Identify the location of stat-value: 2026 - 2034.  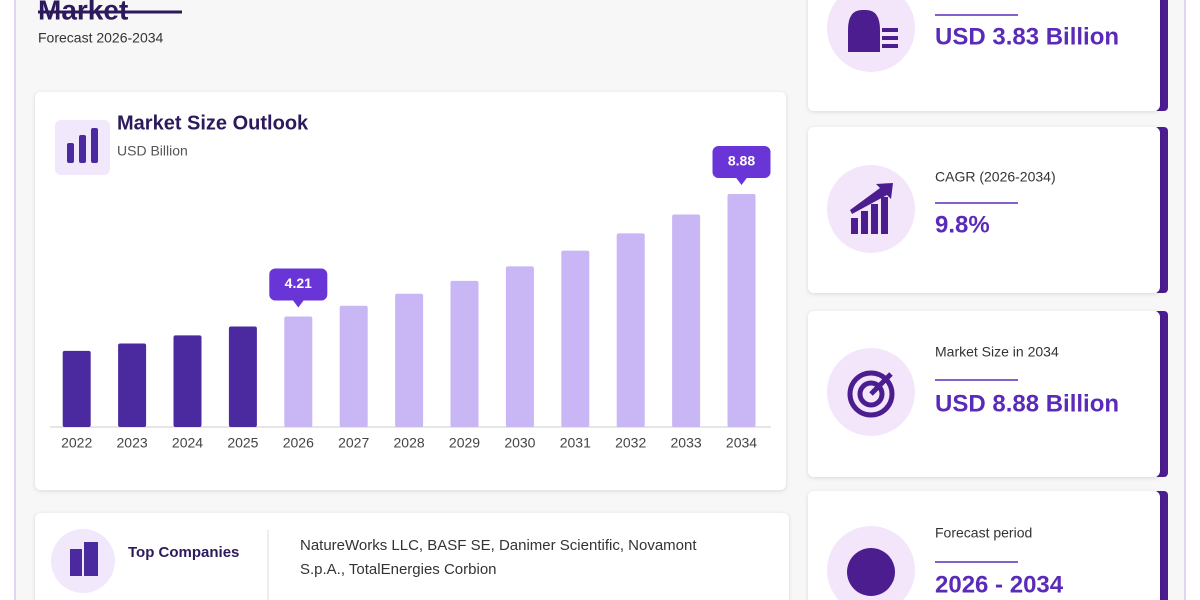
(999, 584).